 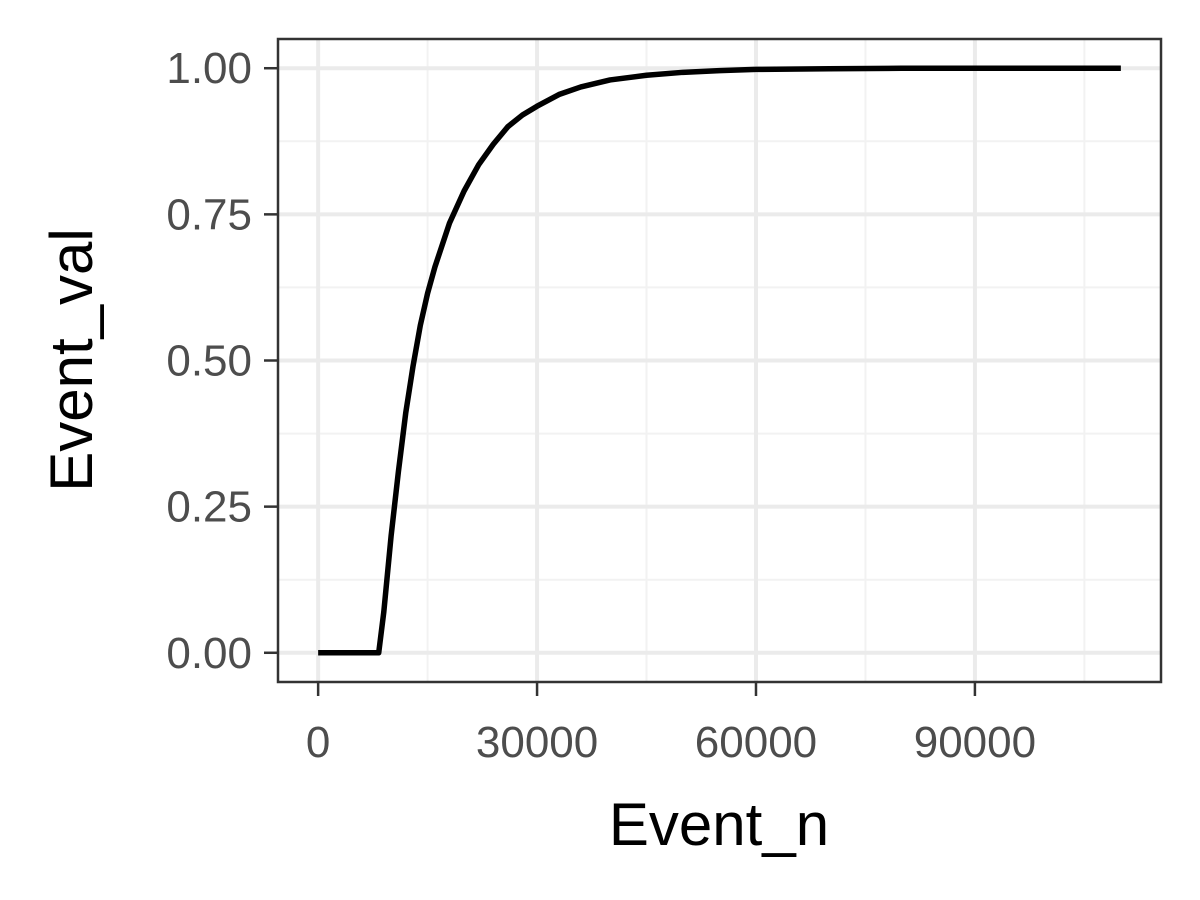 I want to click on y-axis-title: Event_val, so click(x=71, y=360).